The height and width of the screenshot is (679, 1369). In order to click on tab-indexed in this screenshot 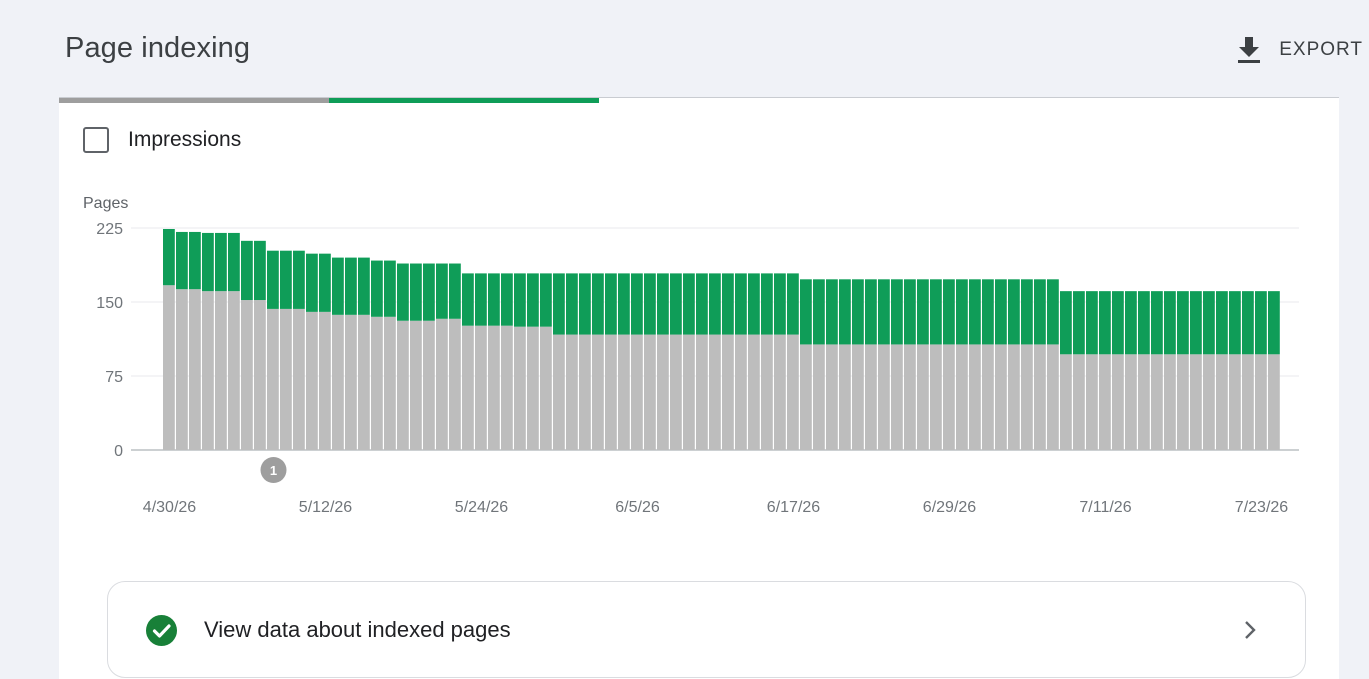, I will do `click(464, 100)`.